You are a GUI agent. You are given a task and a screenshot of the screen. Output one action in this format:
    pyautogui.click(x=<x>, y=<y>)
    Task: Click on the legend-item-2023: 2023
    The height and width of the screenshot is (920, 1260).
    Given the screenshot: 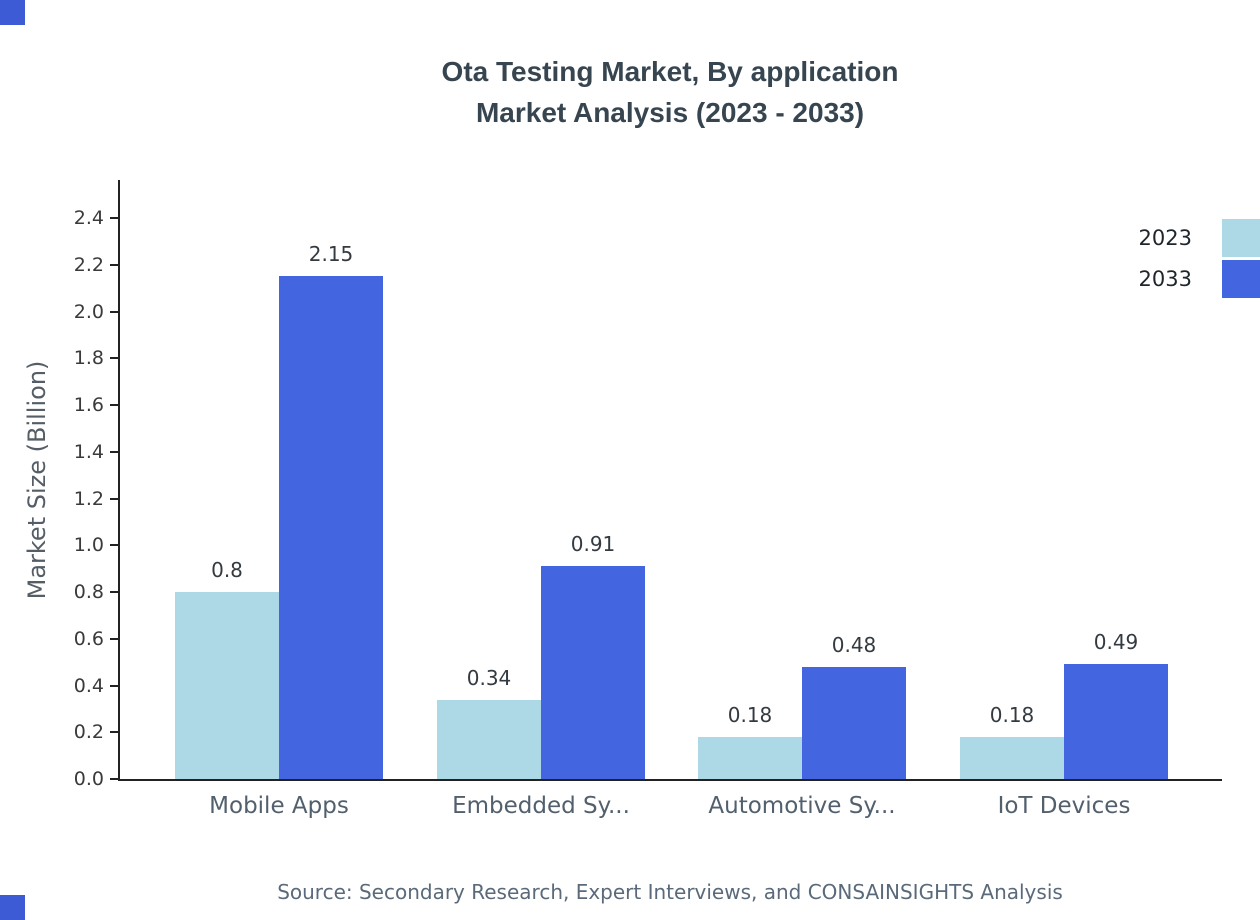 What is the action you would take?
    pyautogui.click(x=1199, y=238)
    